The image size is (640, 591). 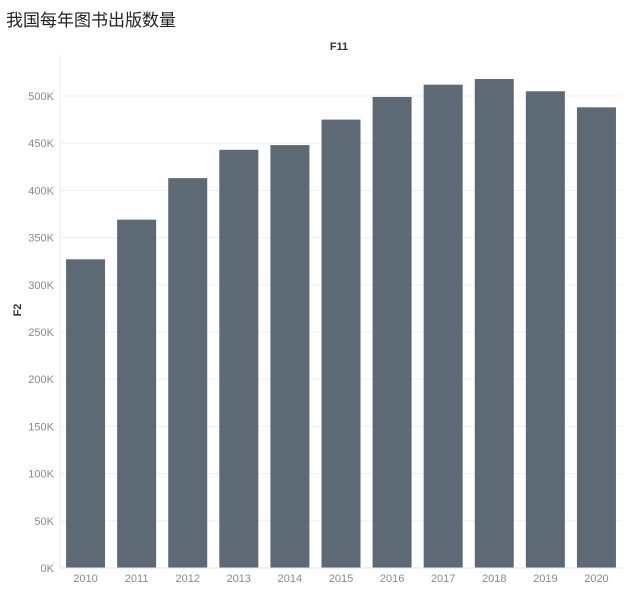 I want to click on column-header: F11, so click(x=339, y=47).